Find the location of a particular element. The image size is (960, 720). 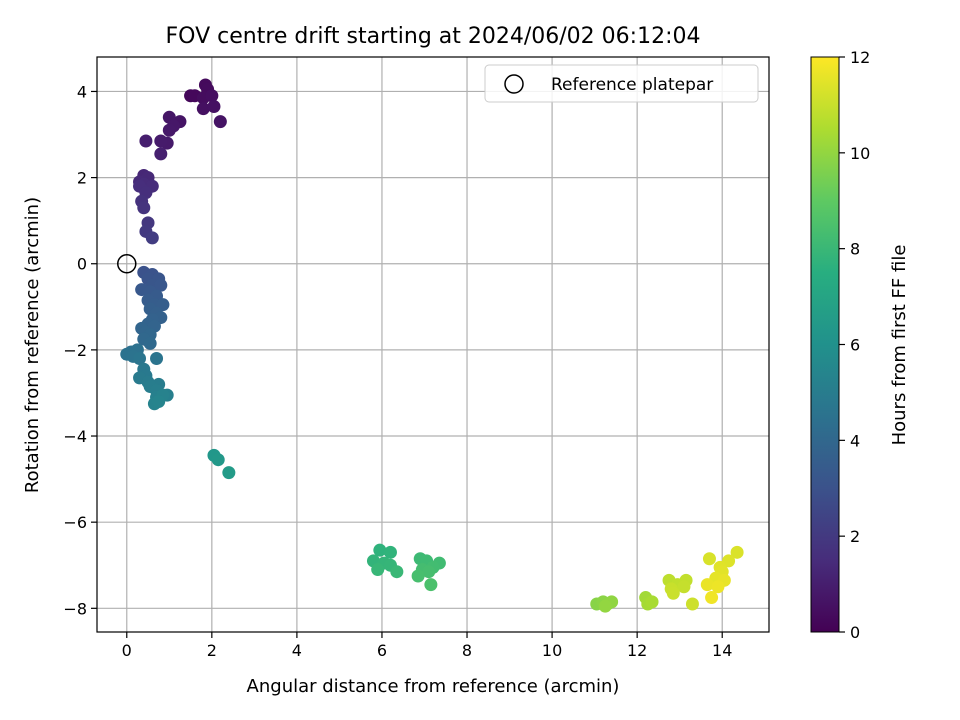

x-tick-label: 8 is located at coordinates (467, 650).